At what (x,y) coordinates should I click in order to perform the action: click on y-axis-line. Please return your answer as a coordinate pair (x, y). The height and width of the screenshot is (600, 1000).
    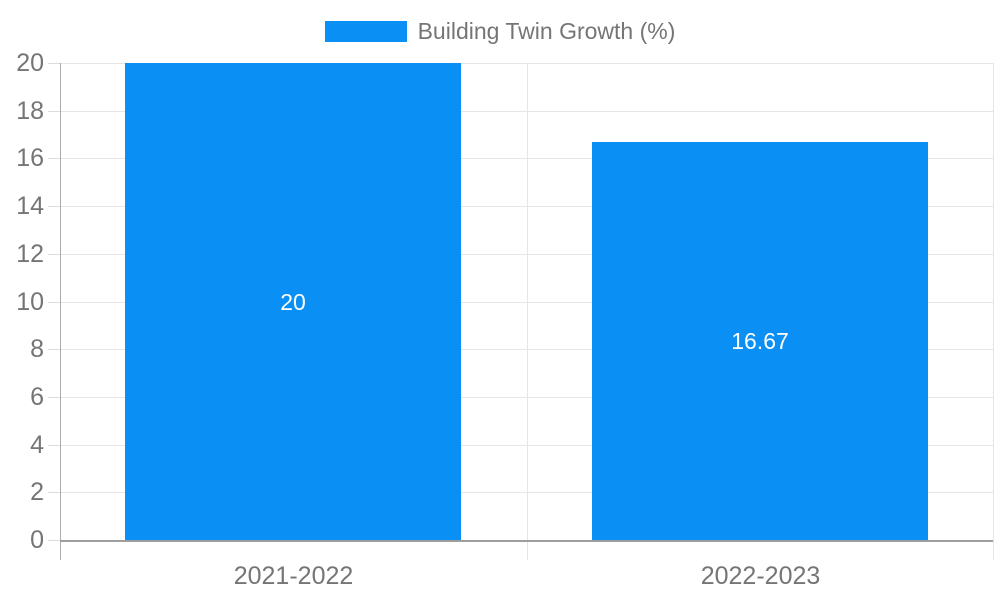
    Looking at the image, I should click on (60, 311).